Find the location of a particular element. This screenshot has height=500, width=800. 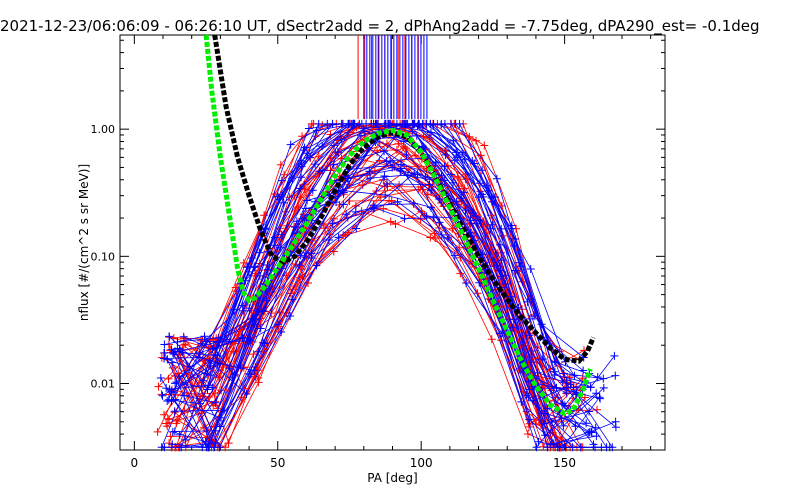

x-tick-label: 150 is located at coordinates (564, 463).